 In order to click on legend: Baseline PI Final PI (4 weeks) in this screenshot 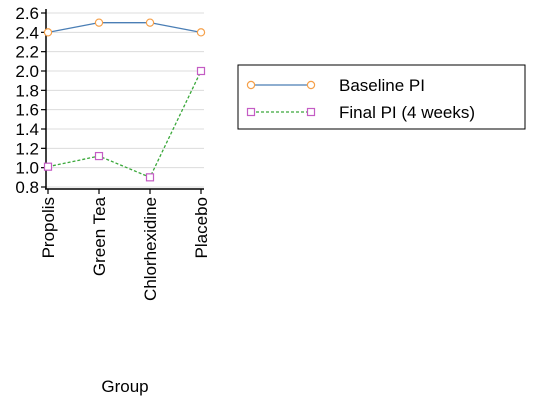, I will do `click(381, 97)`.